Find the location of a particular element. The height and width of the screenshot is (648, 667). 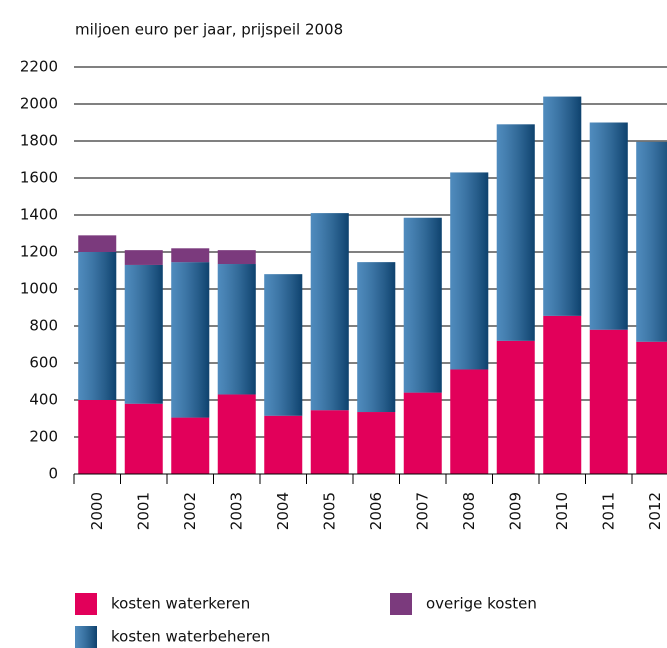

y-tick-label: 2000 is located at coordinates (39, 104).